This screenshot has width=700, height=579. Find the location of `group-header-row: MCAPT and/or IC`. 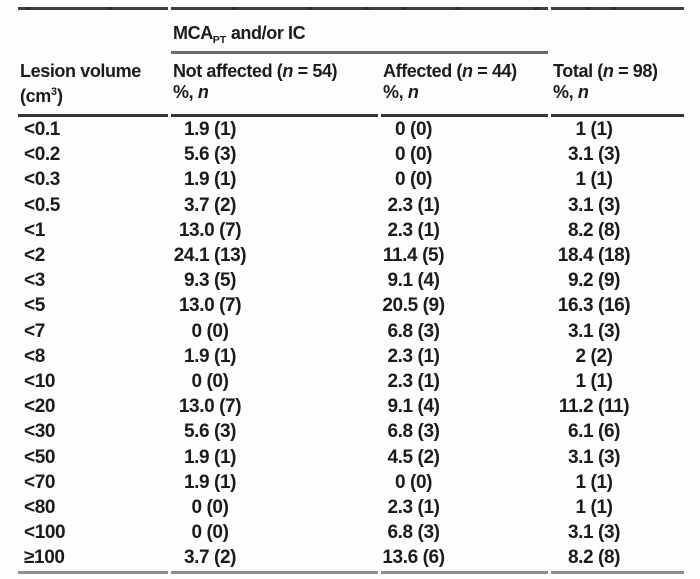

group-header-row: MCAPT and/or IC is located at coordinates (351, 30).